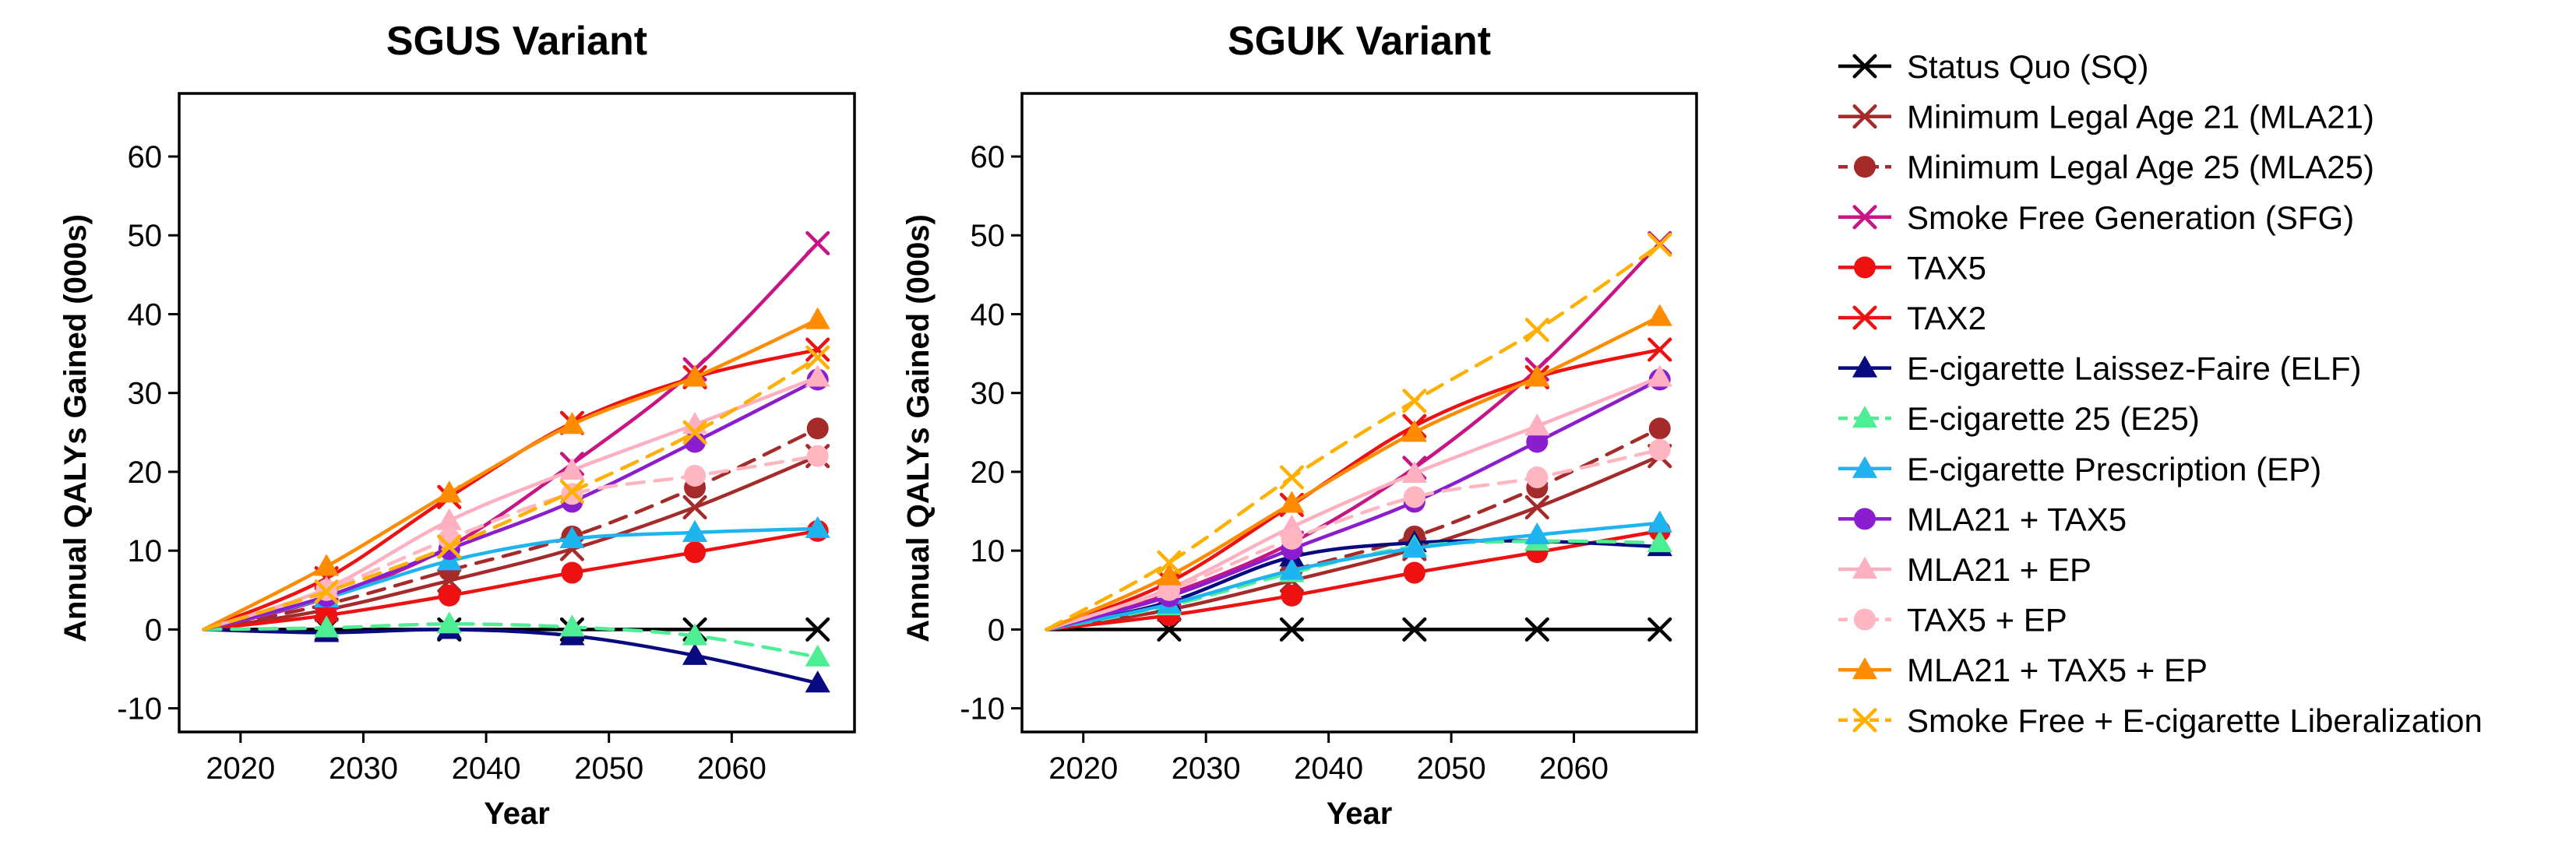  I want to click on legend-label: MLA21 + TAX5 + EP, so click(2057, 670).